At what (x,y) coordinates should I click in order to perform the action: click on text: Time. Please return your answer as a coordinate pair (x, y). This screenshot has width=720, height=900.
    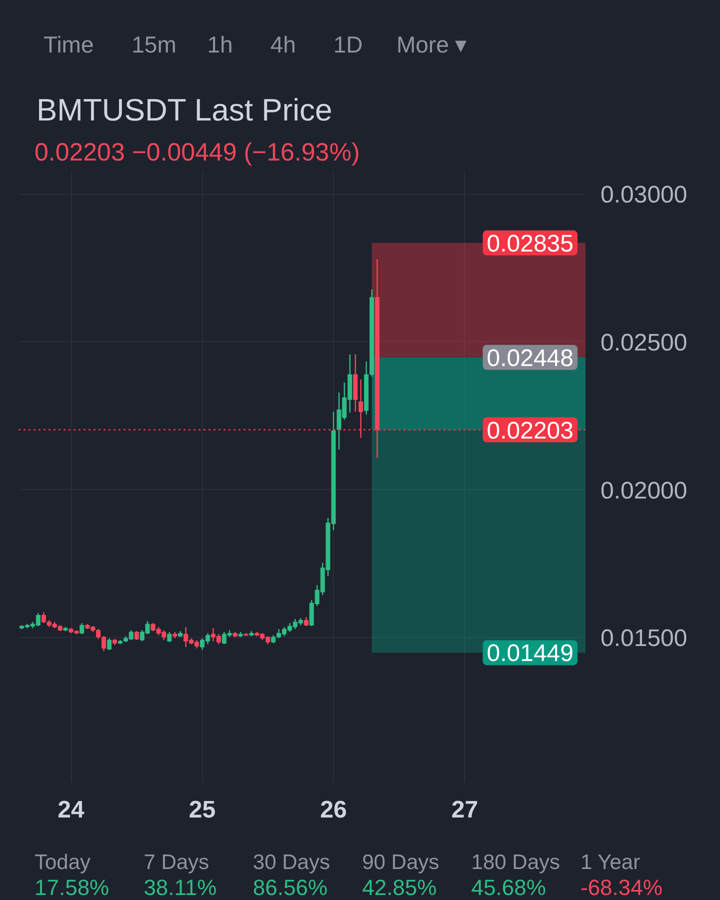
    Looking at the image, I should click on (69, 45).